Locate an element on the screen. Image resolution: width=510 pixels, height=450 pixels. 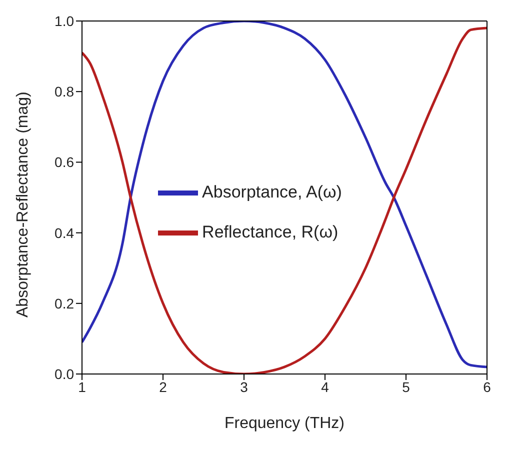
x-tick-label: 3 is located at coordinates (244, 386).